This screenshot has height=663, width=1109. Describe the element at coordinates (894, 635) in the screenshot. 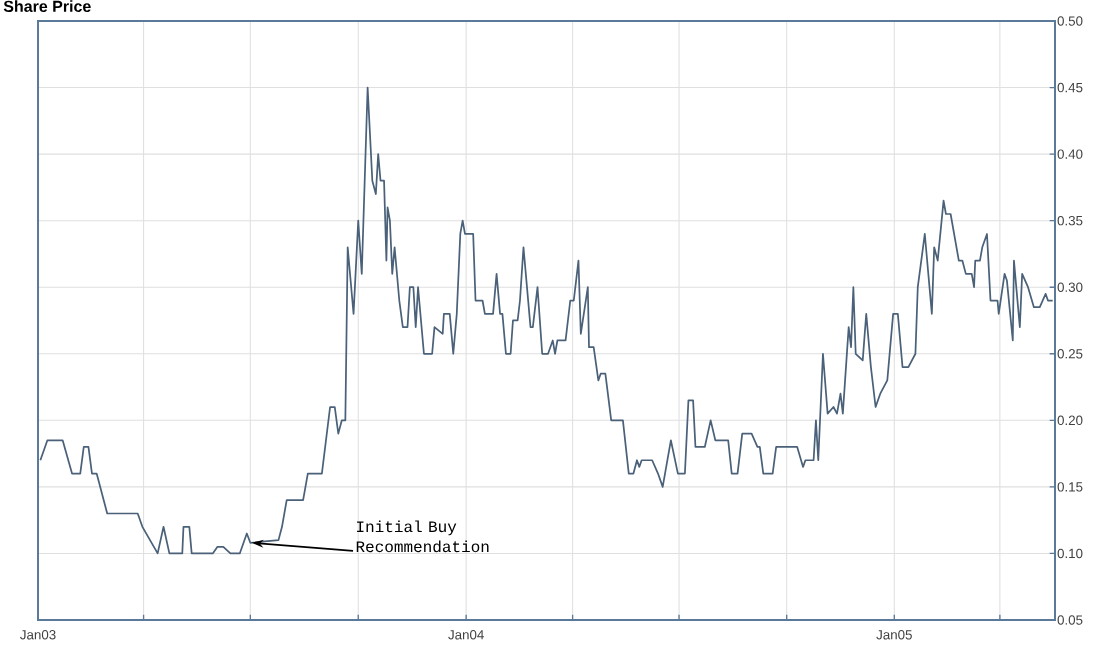

I see `x-tick-label: Jan05` at that location.